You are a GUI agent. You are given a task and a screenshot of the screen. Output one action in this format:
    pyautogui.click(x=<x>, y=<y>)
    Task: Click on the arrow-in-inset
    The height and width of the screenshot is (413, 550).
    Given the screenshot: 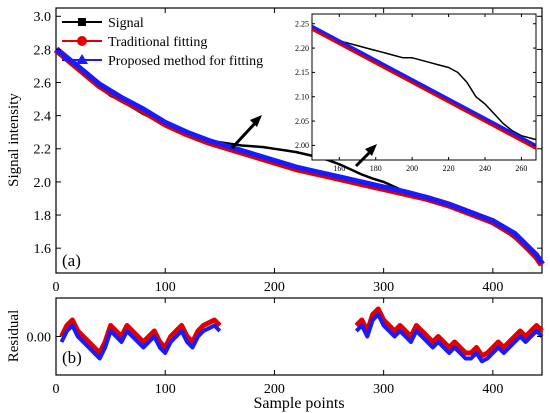 What is the action you would take?
    pyautogui.click(x=365, y=156)
    